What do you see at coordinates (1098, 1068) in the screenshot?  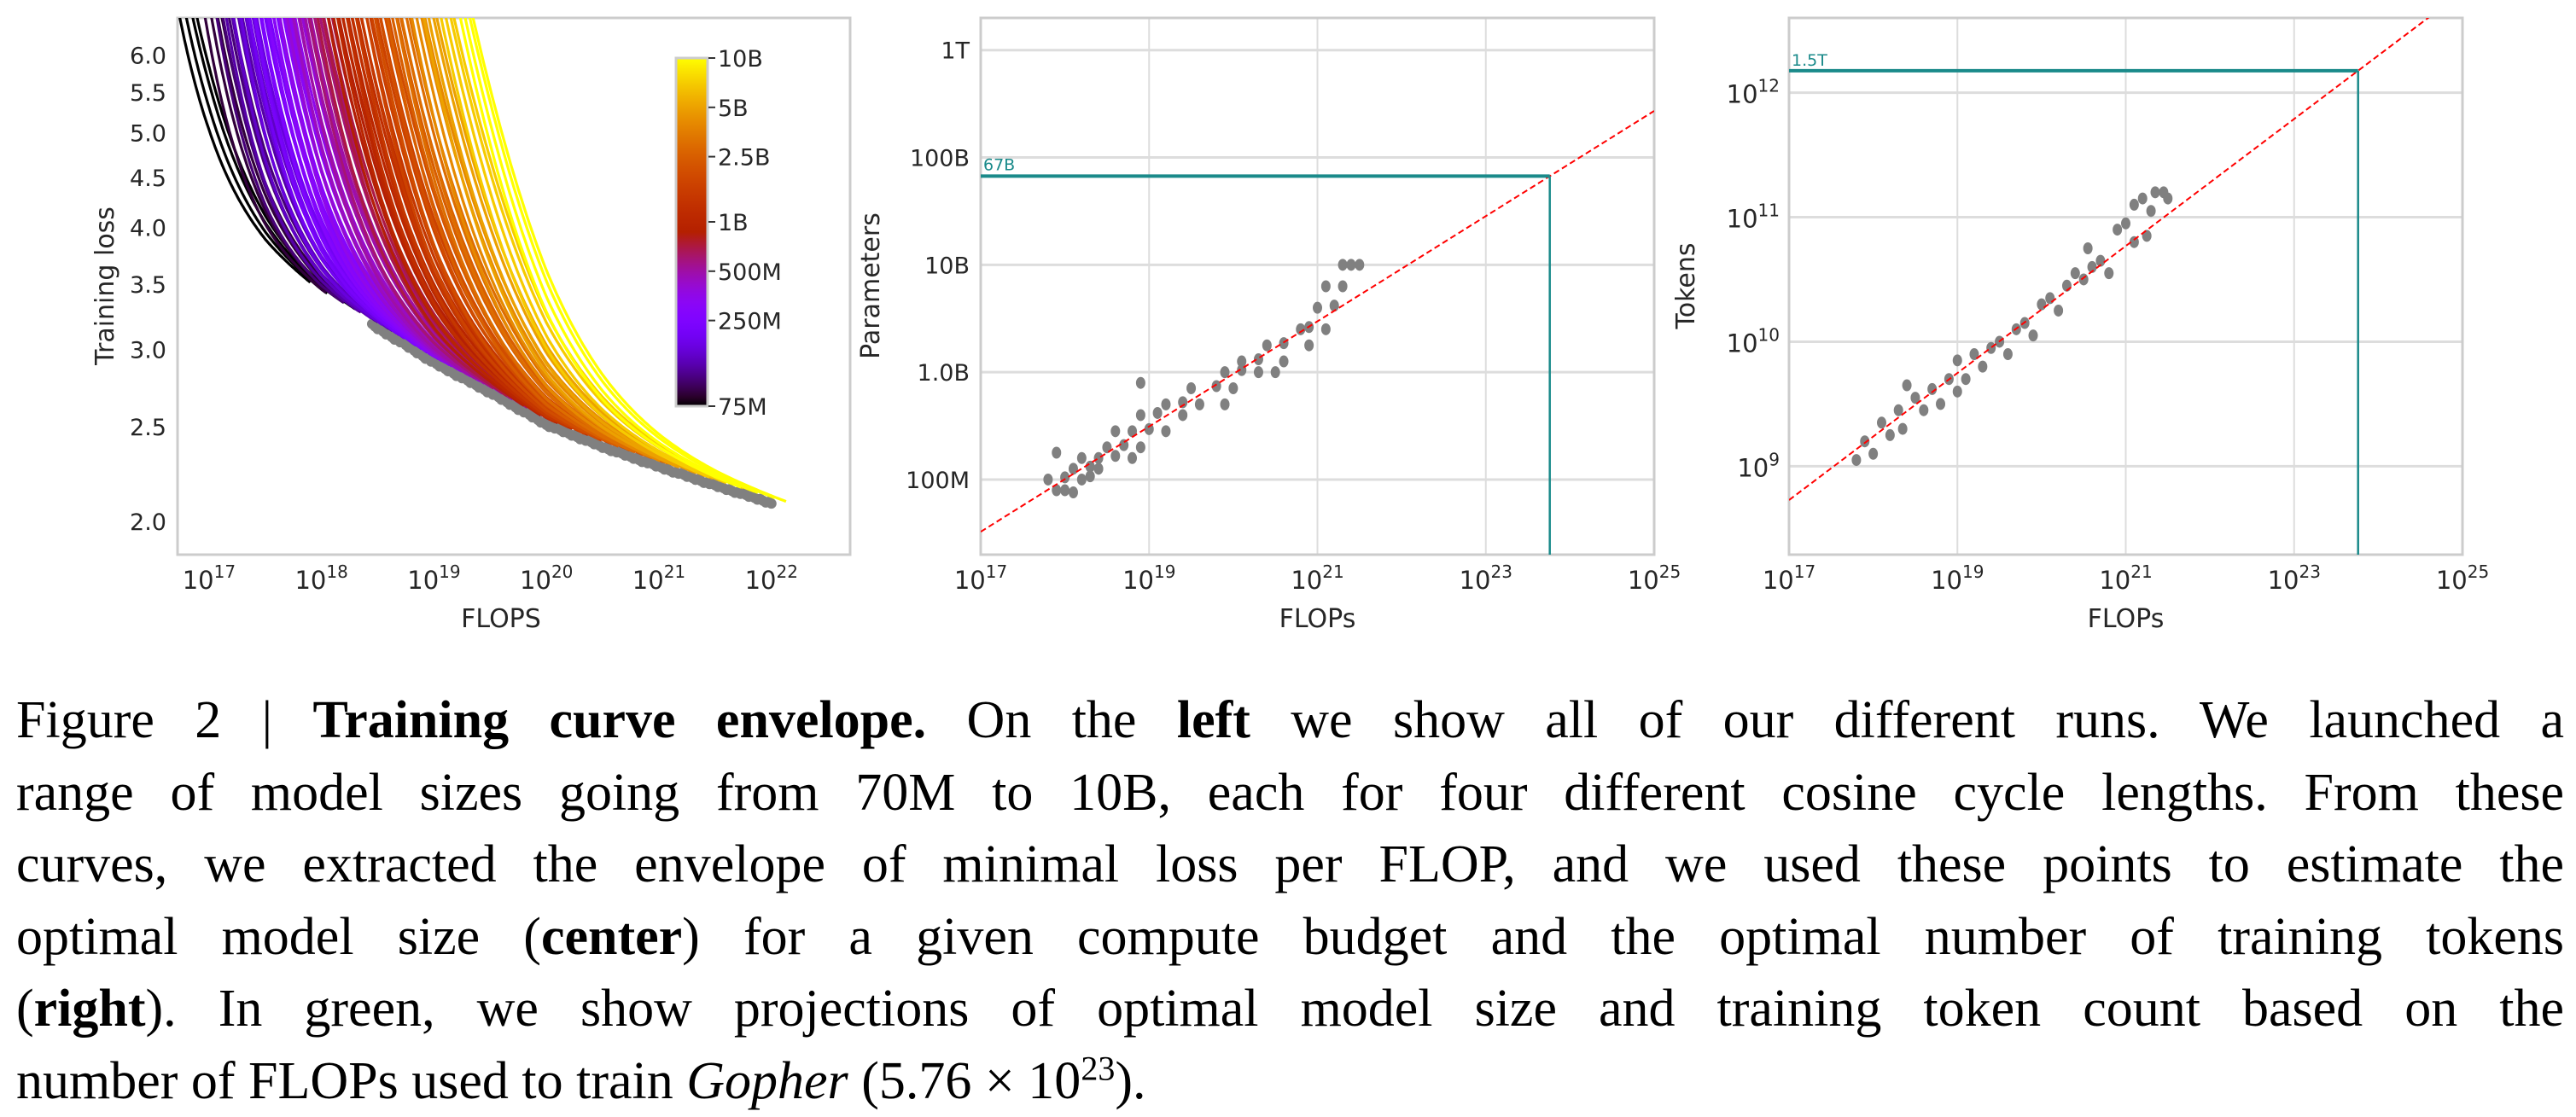 I see `caption-superscript: 23` at bounding box center [1098, 1068].